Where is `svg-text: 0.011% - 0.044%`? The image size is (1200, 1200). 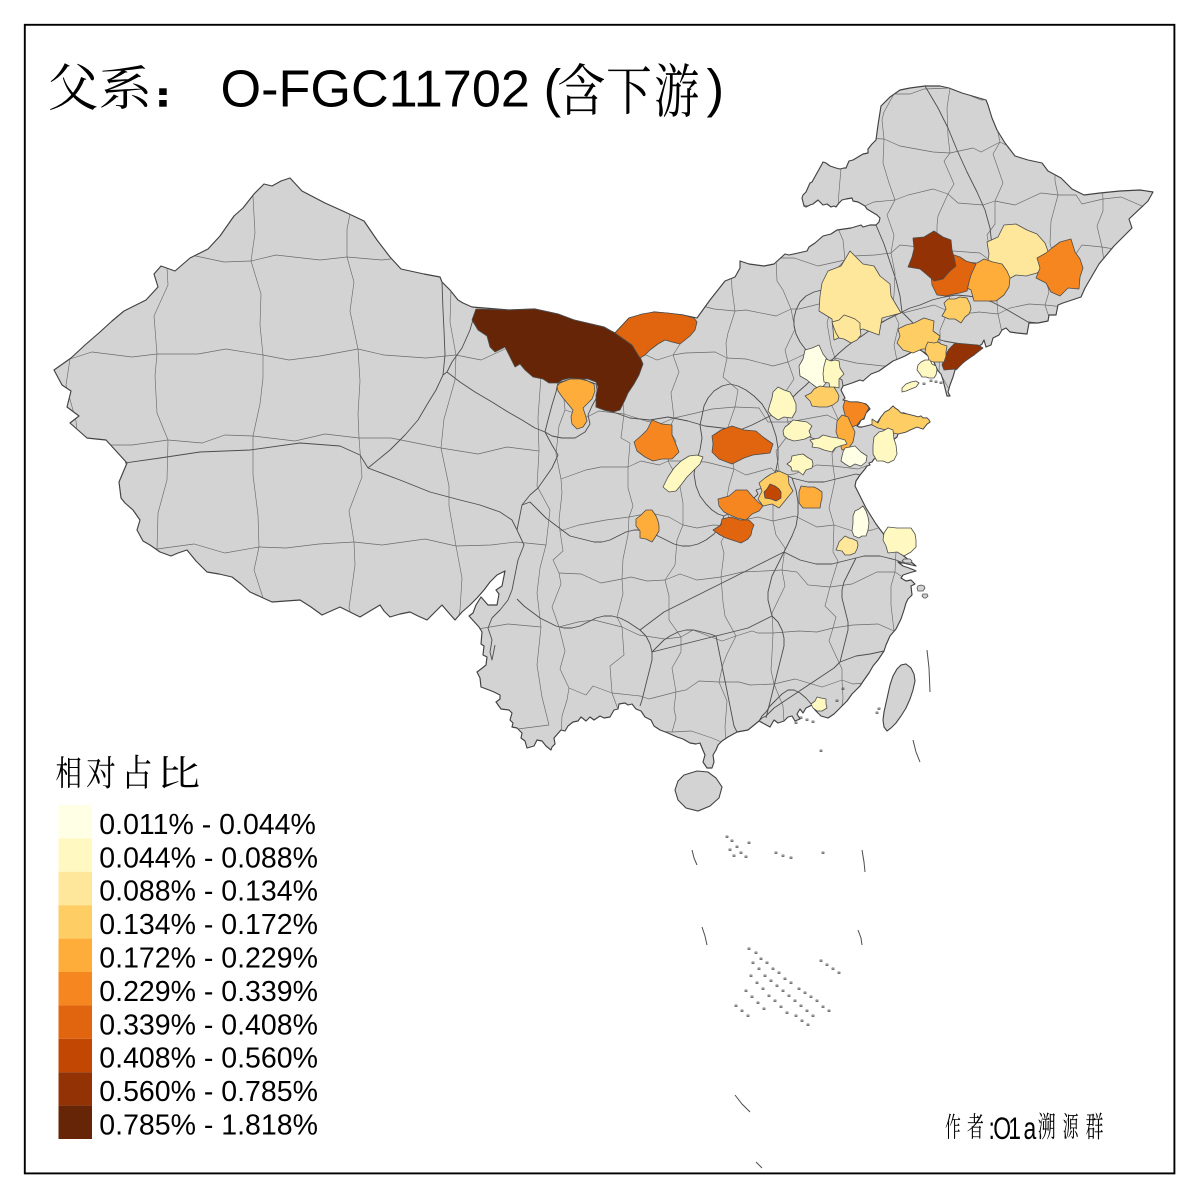
svg-text: 0.011% - 0.044% is located at coordinates (207, 825).